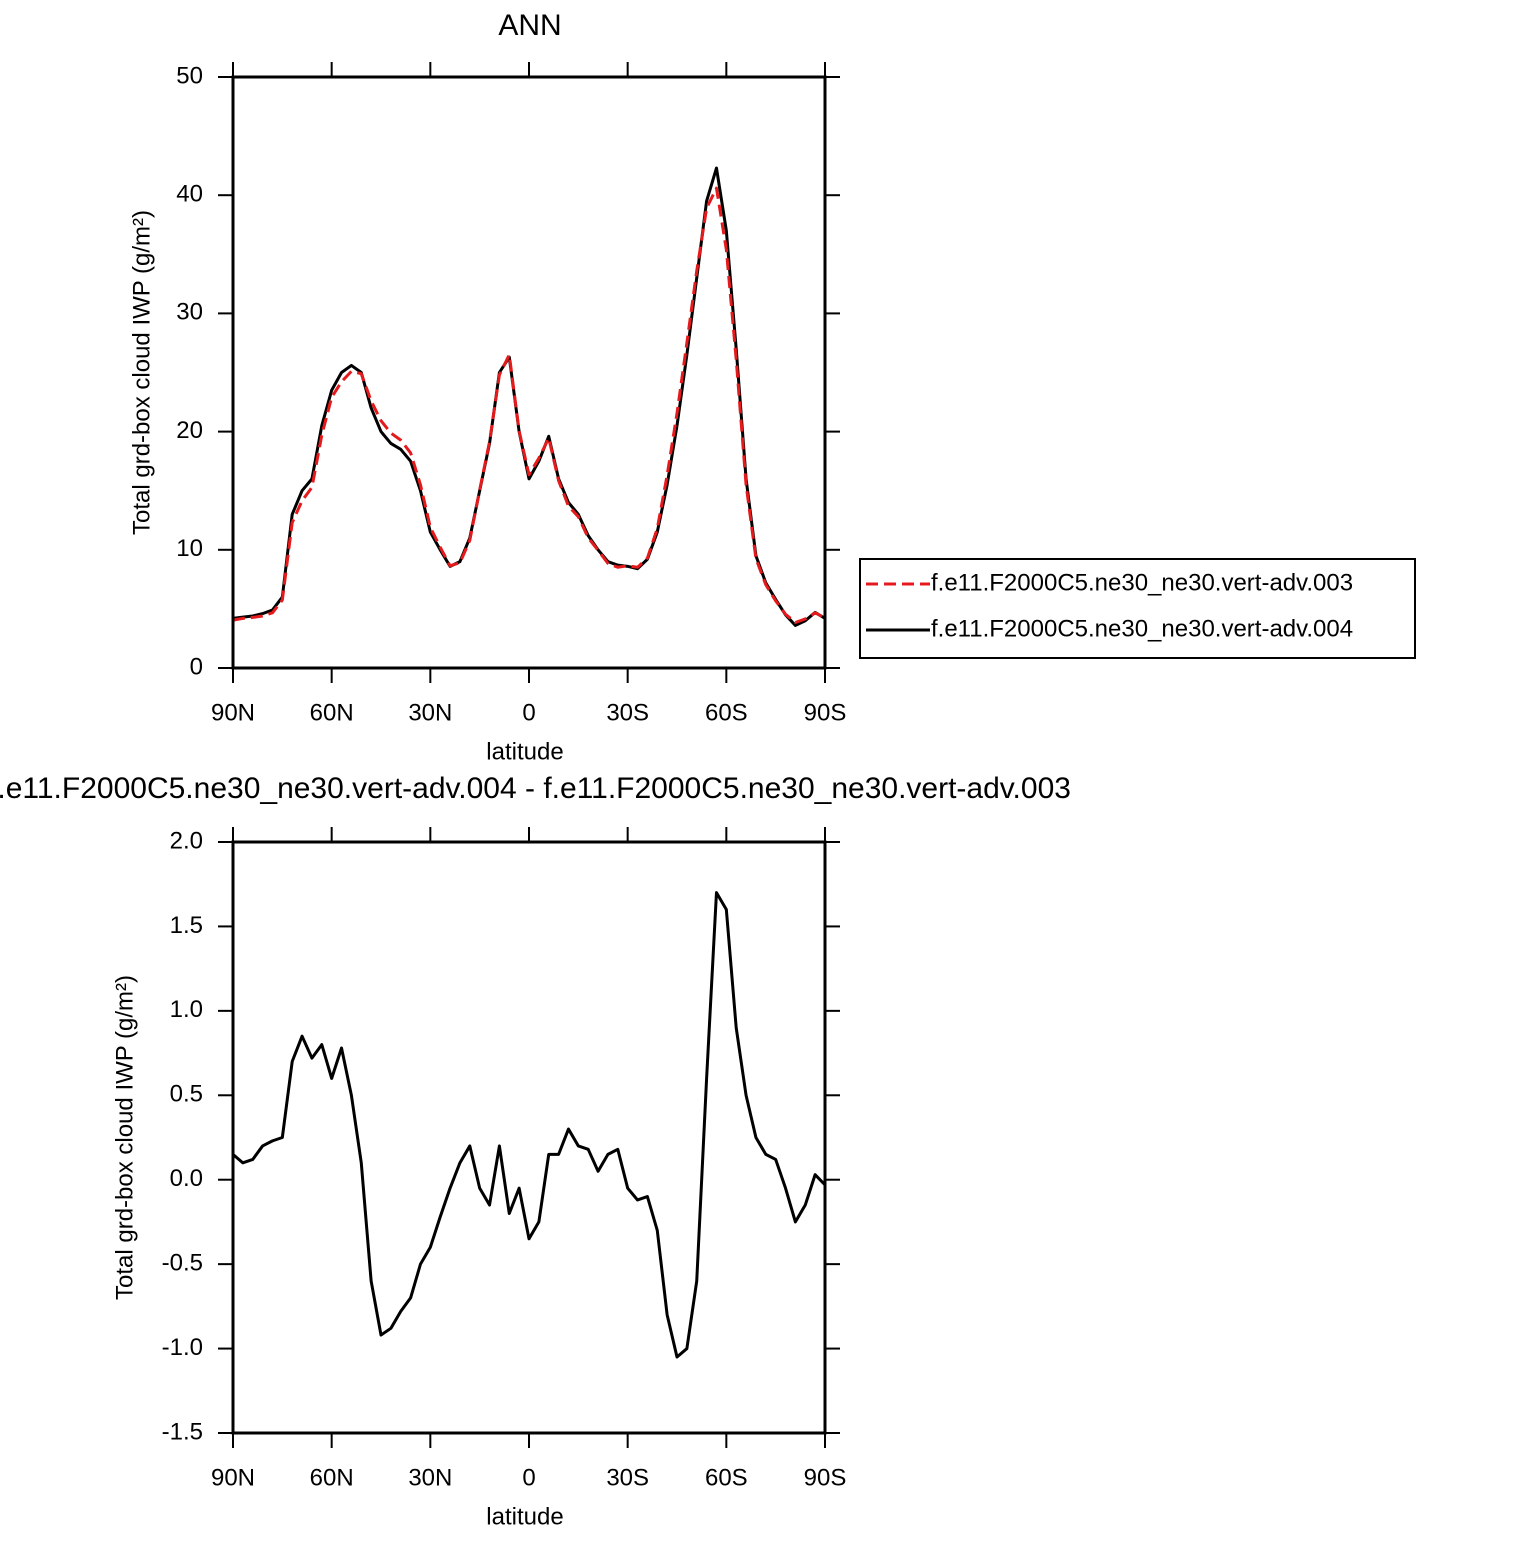 The height and width of the screenshot is (1541, 1522). I want to click on y-tick-label: -0.5, so click(182, 1262).